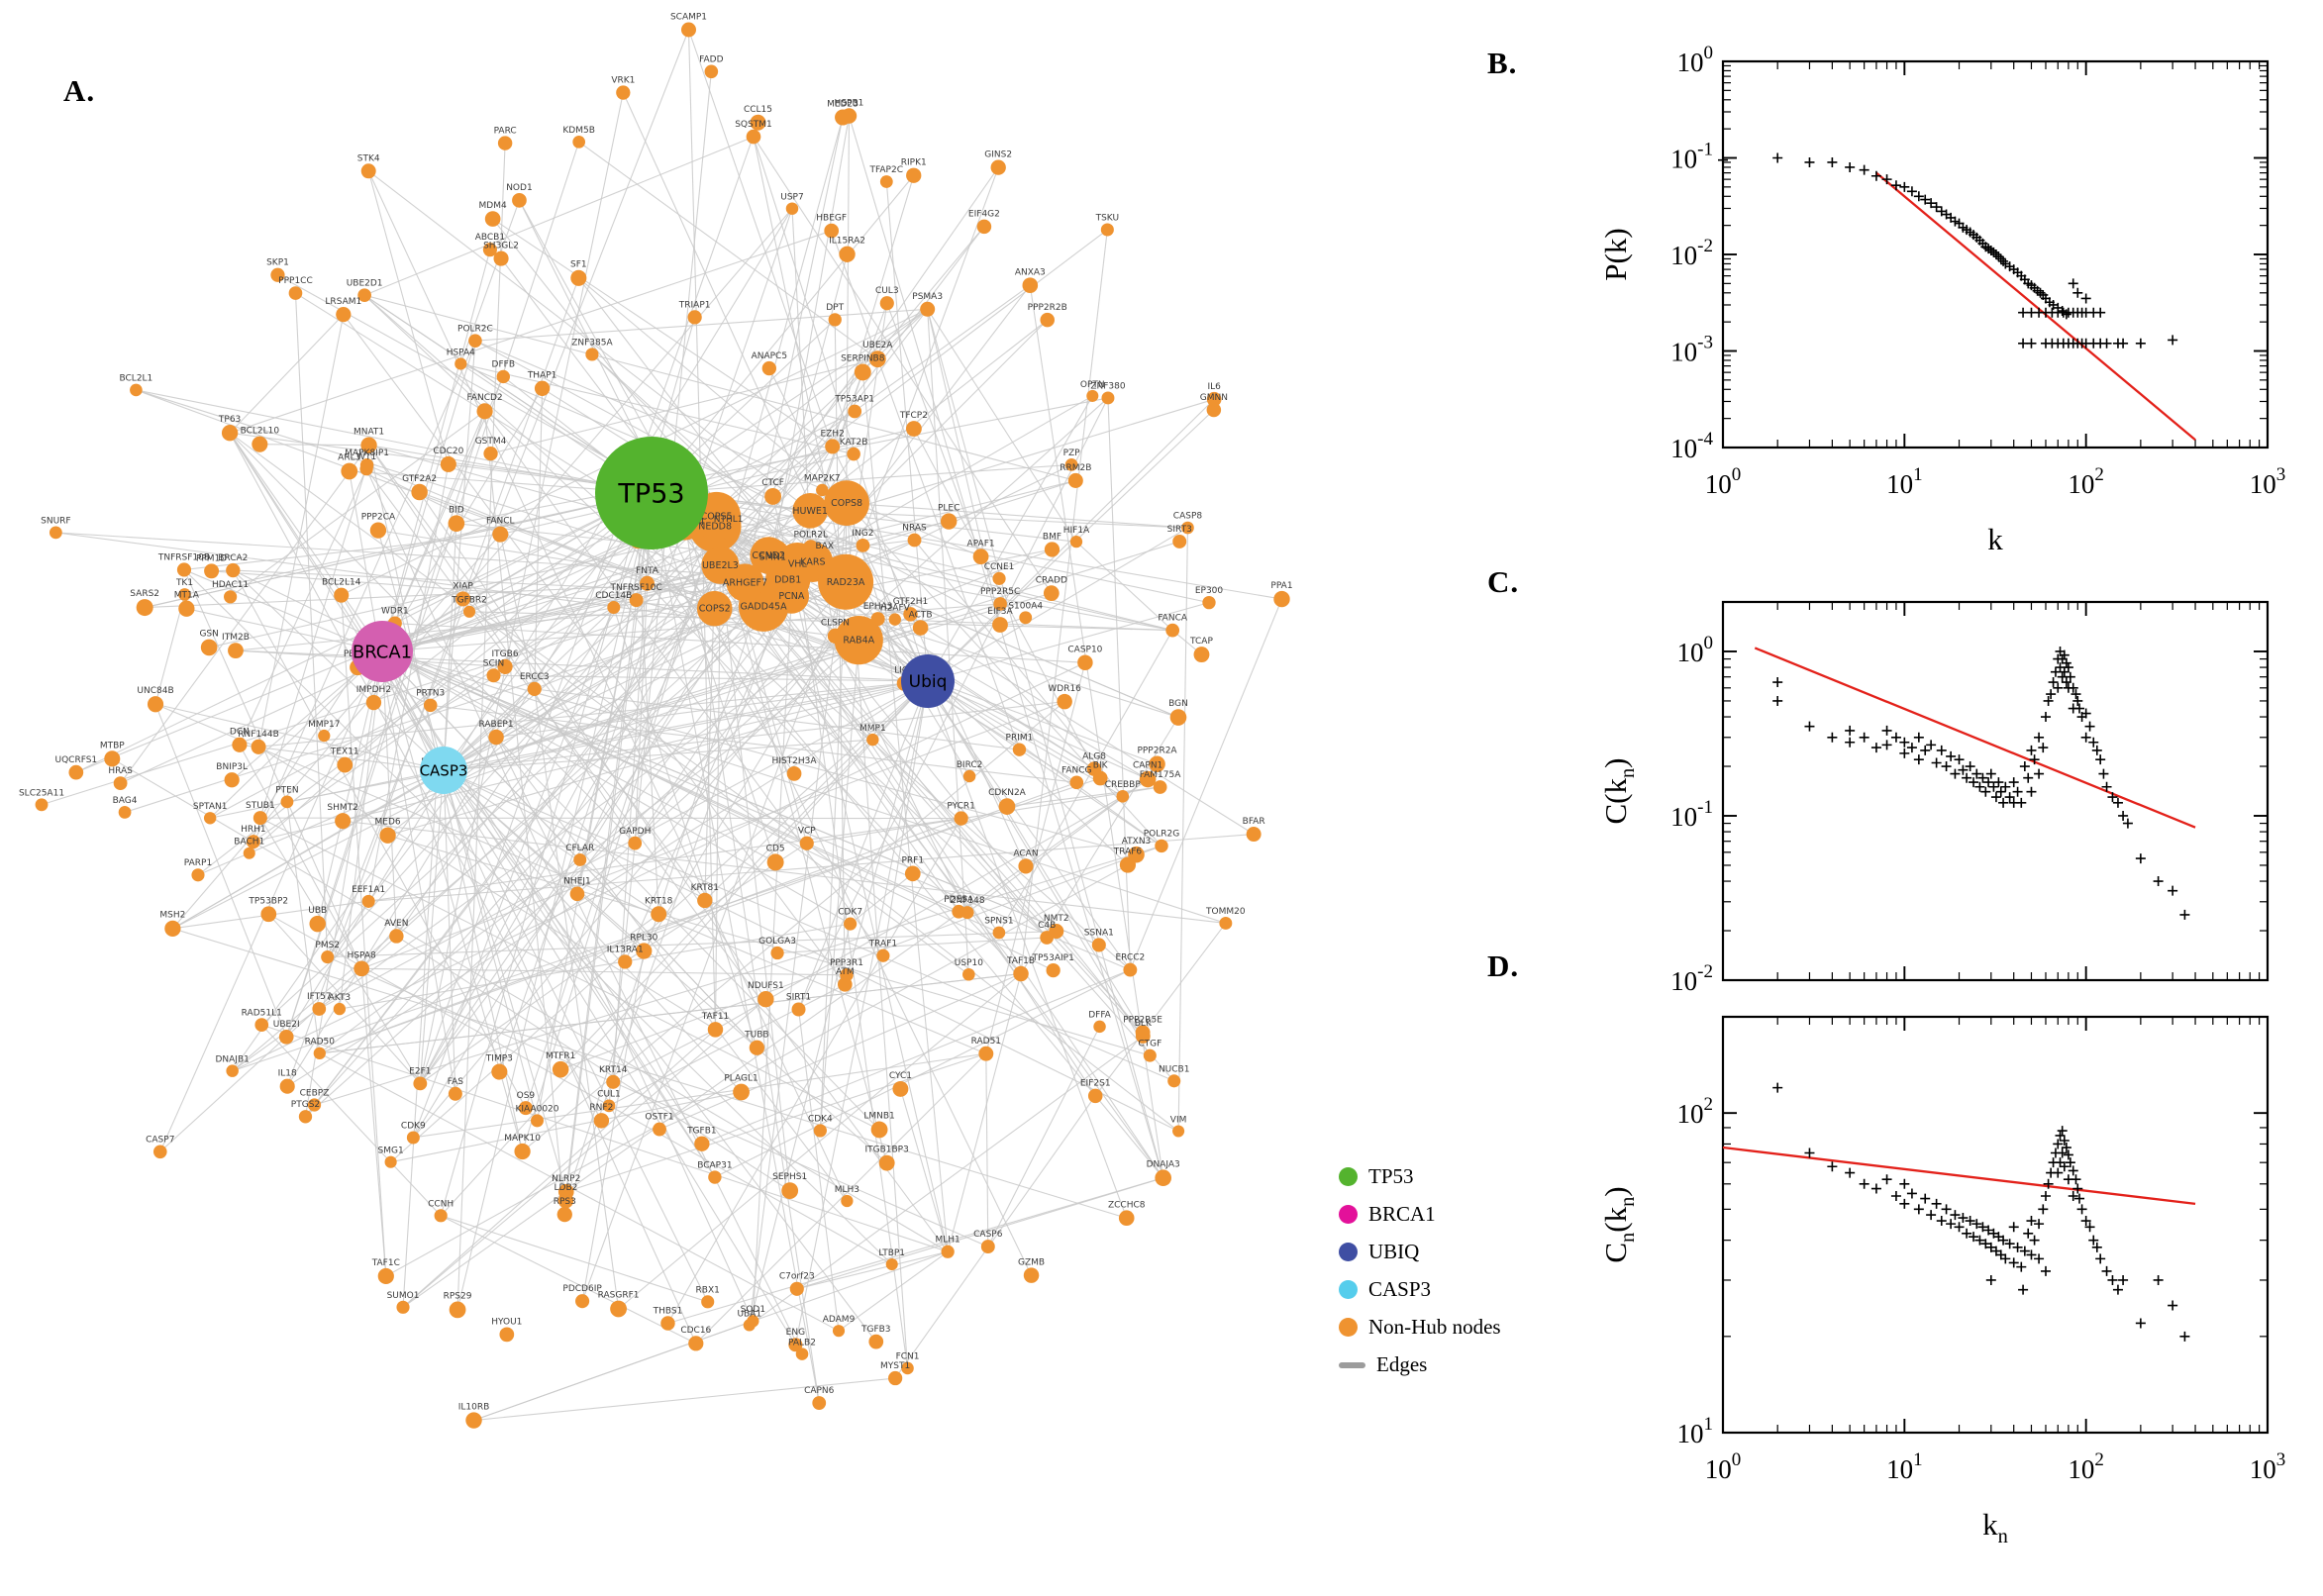 Image resolution: width=2323 pixels, height=1596 pixels. Describe the element at coordinates (1391, 1176) in the screenshot. I see `legend-label: TP53` at that location.